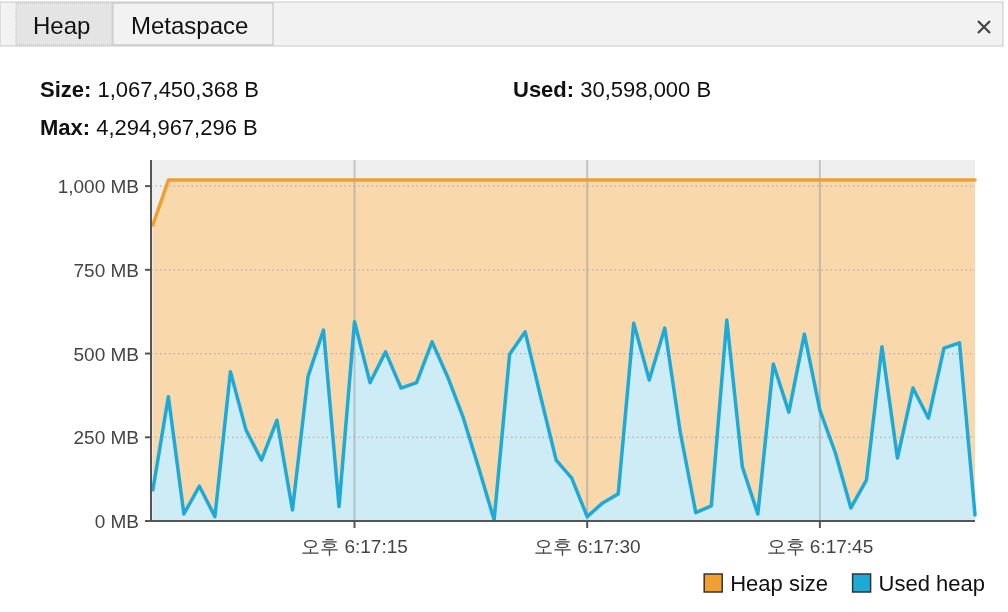  Describe the element at coordinates (932, 583) in the screenshot. I see `legend-label: Used heap` at that location.